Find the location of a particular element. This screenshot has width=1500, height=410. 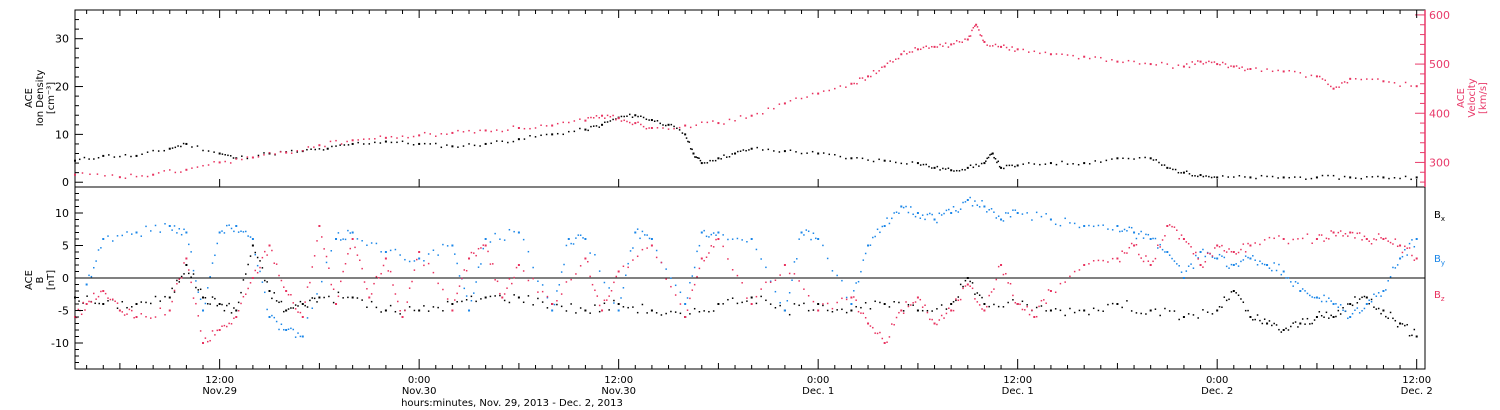

density-tick-label: 10 is located at coordinates (62, 134).